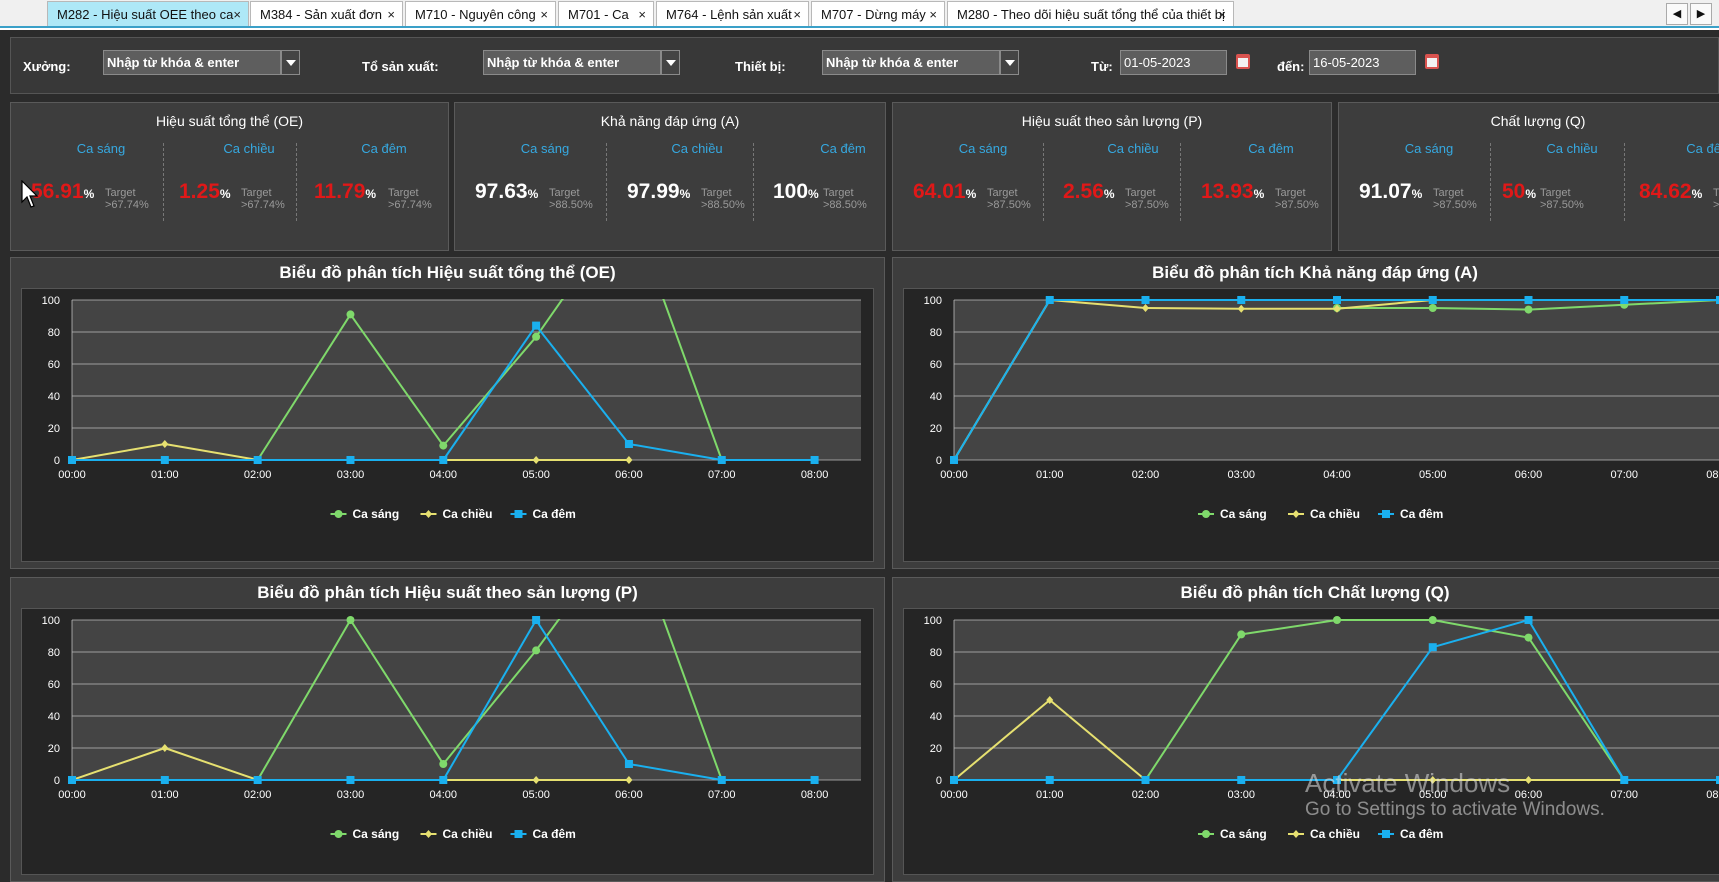 This screenshot has height=882, width=1719. What do you see at coordinates (554, 834) in the screenshot?
I see `legend-label: Ca đêm` at bounding box center [554, 834].